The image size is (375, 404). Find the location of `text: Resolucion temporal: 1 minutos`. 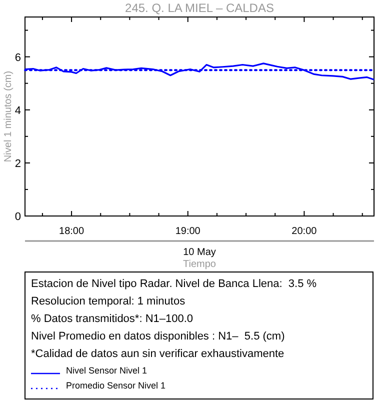

text: Resolucion temporal: 1 minutos is located at coordinates (108, 302).